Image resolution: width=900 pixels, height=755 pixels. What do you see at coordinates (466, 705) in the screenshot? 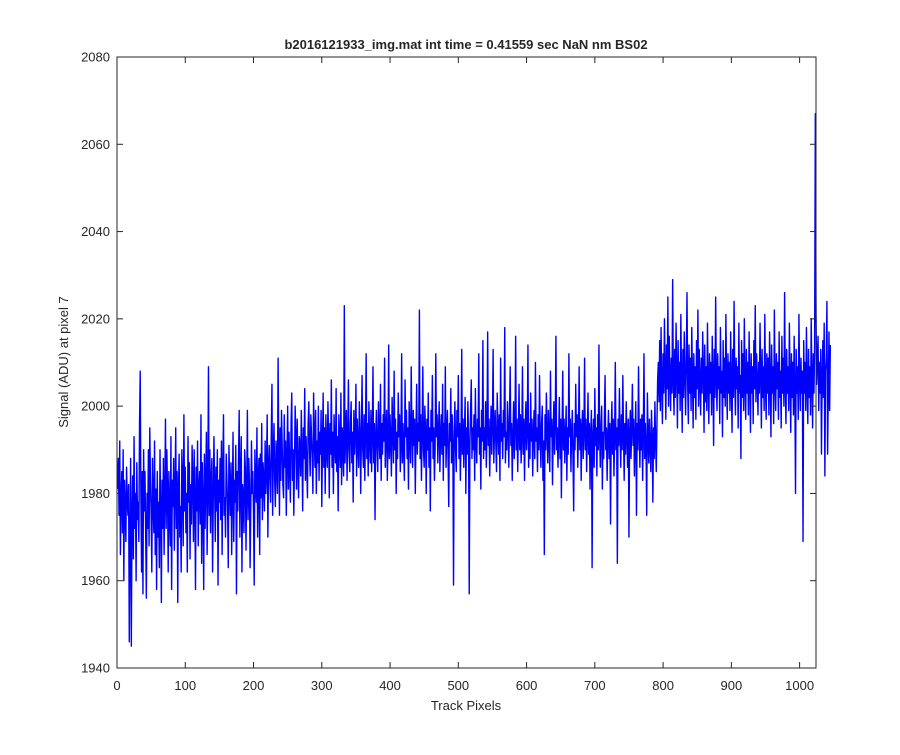
I see `x-axis-label: Track Pixels` at bounding box center [466, 705].